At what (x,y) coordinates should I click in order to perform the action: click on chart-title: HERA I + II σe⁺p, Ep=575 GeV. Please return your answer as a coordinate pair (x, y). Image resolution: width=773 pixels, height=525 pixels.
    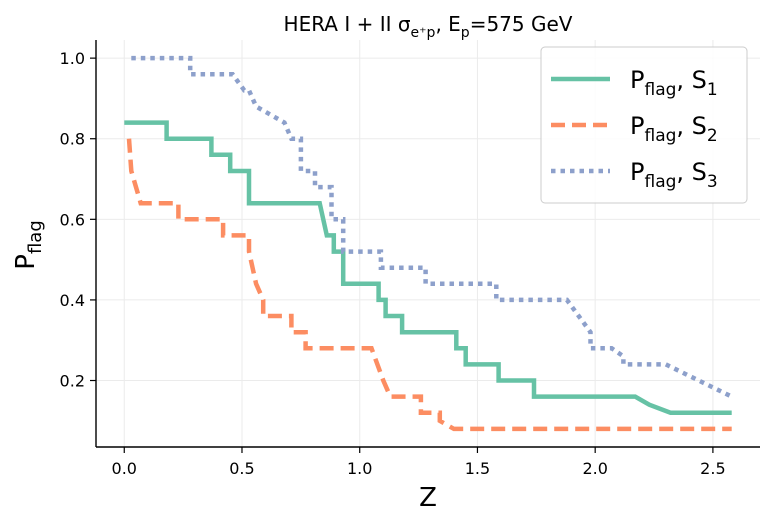
    Looking at the image, I should click on (428, 26).